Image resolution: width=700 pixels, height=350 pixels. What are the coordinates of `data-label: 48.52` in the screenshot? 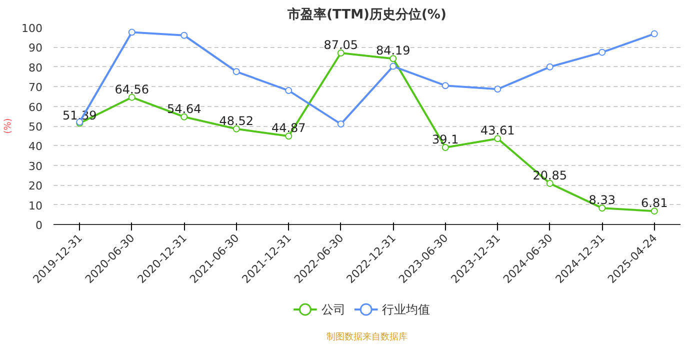 It's located at (236, 121).